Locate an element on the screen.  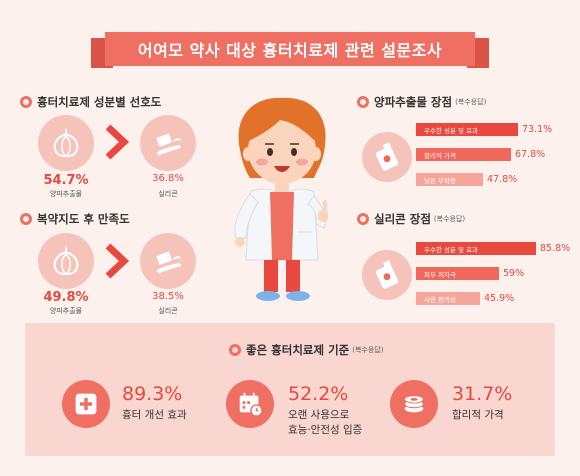
banner-background is located at coordinates (290, 49).